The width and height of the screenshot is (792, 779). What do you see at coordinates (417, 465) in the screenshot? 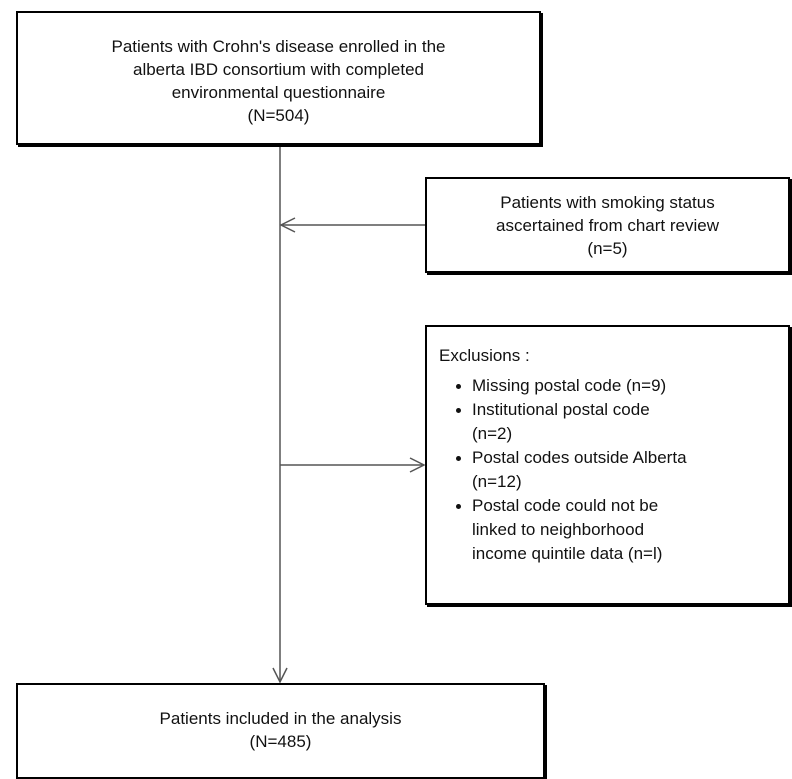
I see `exclusion-arrowhead` at bounding box center [417, 465].